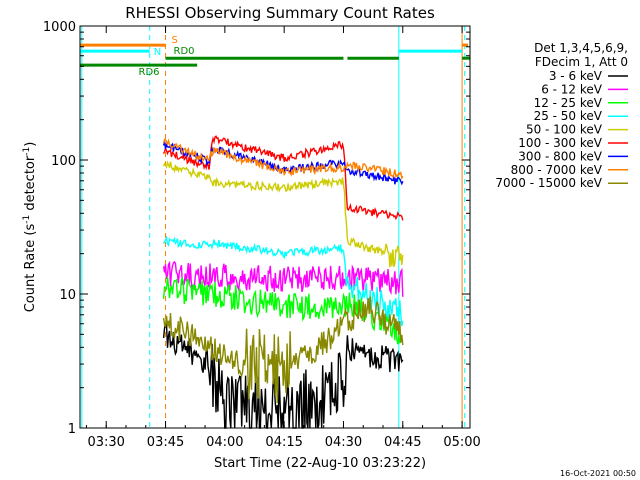 The height and width of the screenshot is (480, 640). What do you see at coordinates (320, 463) in the screenshot?
I see `x-axis-label: Start Time (22-Aug-10 03:23:22)` at bounding box center [320, 463].